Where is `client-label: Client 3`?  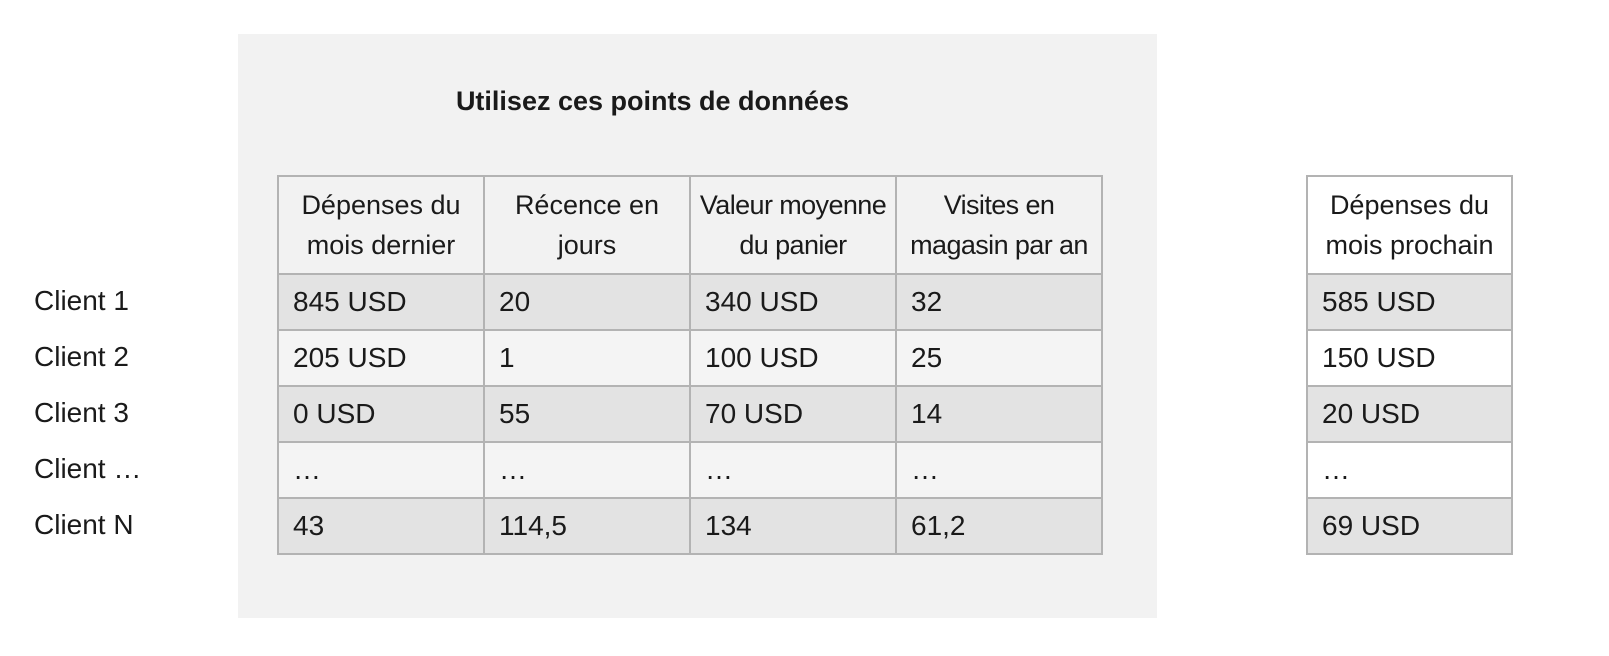
client-label: Client 3 is located at coordinates (81, 412).